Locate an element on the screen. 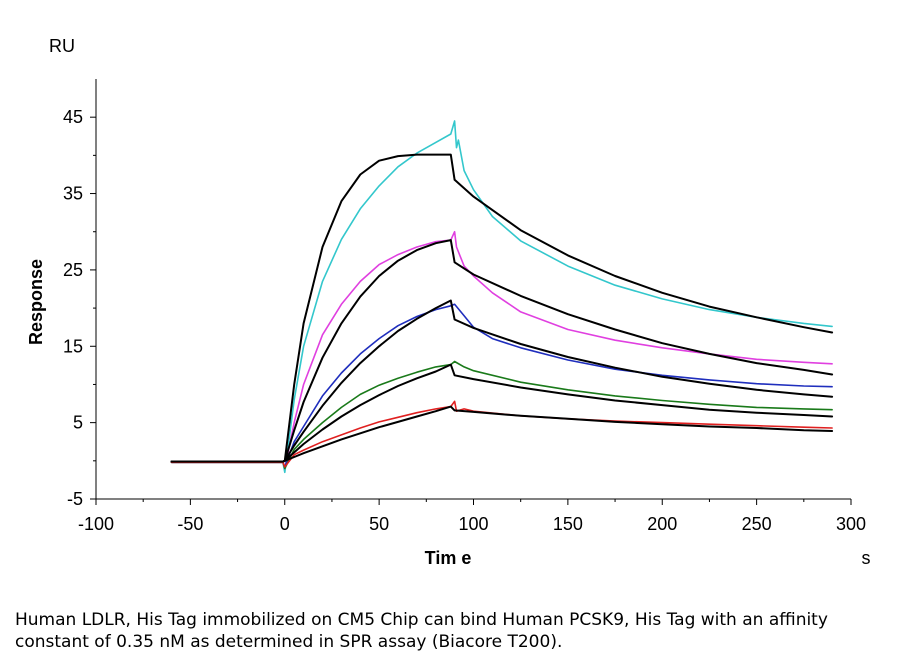 This screenshot has height=664, width=900. y-tick-label: -5 is located at coordinates (75, 499).